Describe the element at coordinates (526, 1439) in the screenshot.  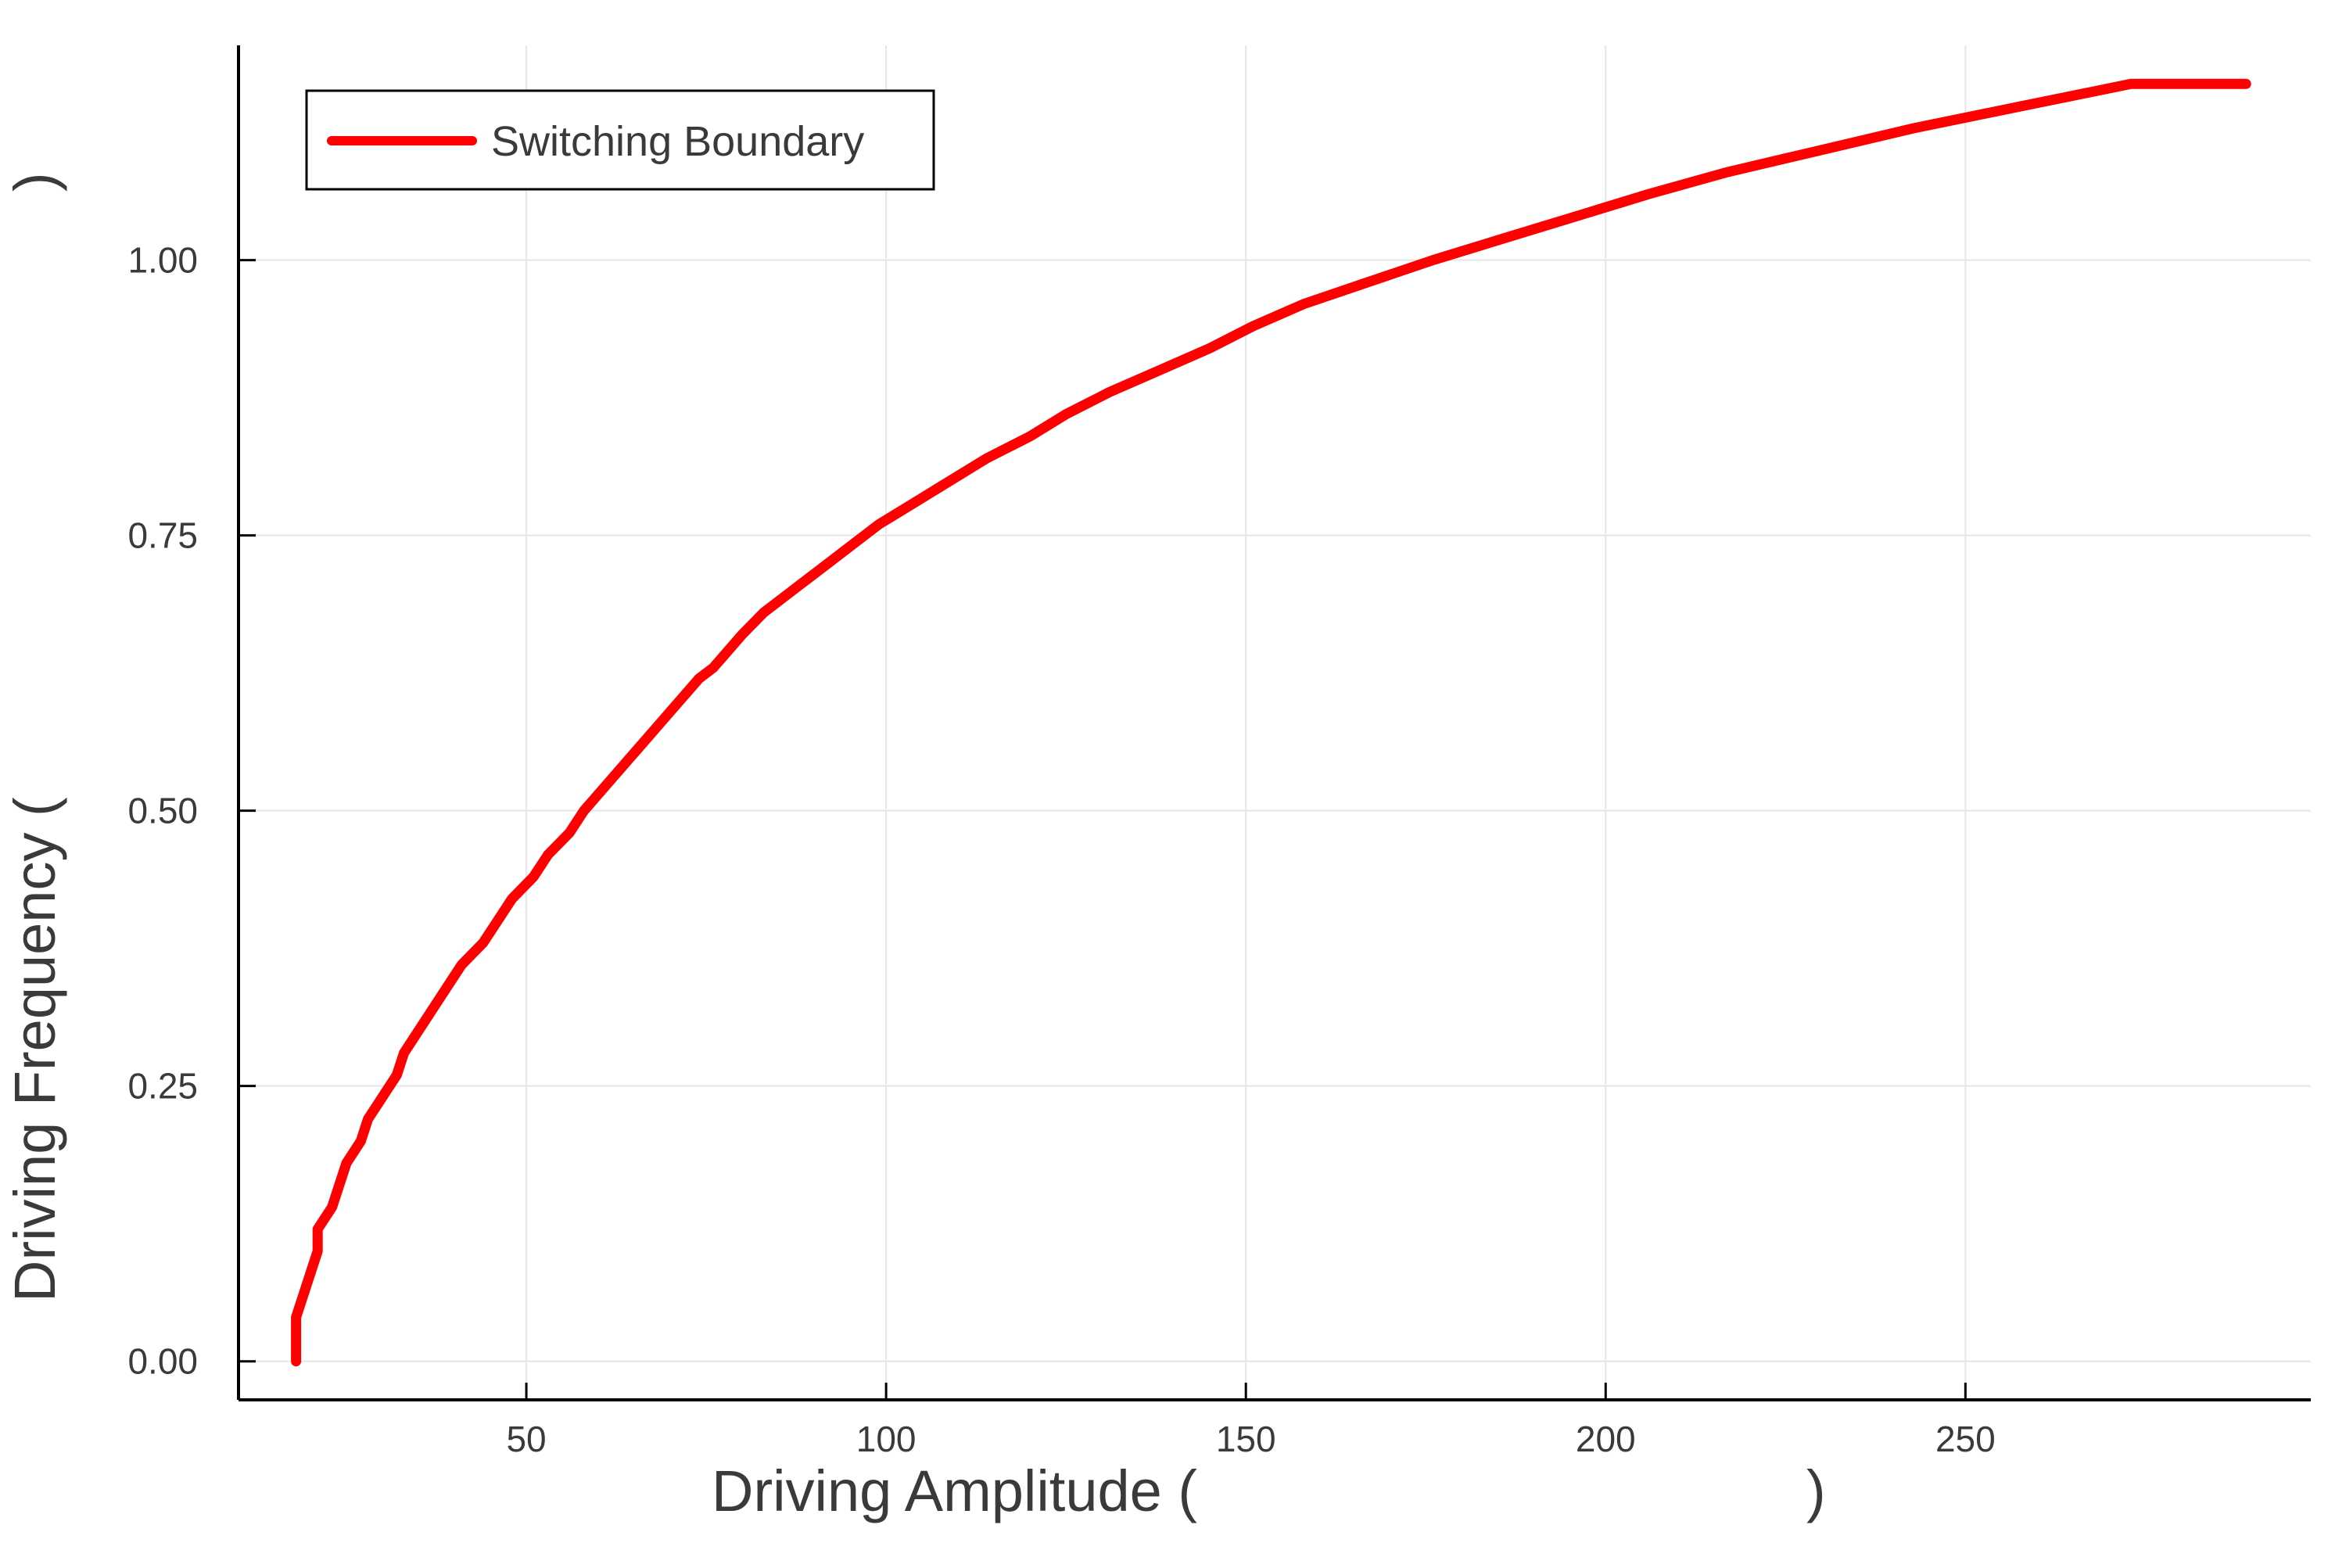
I see `x-tick-label: 50` at that location.